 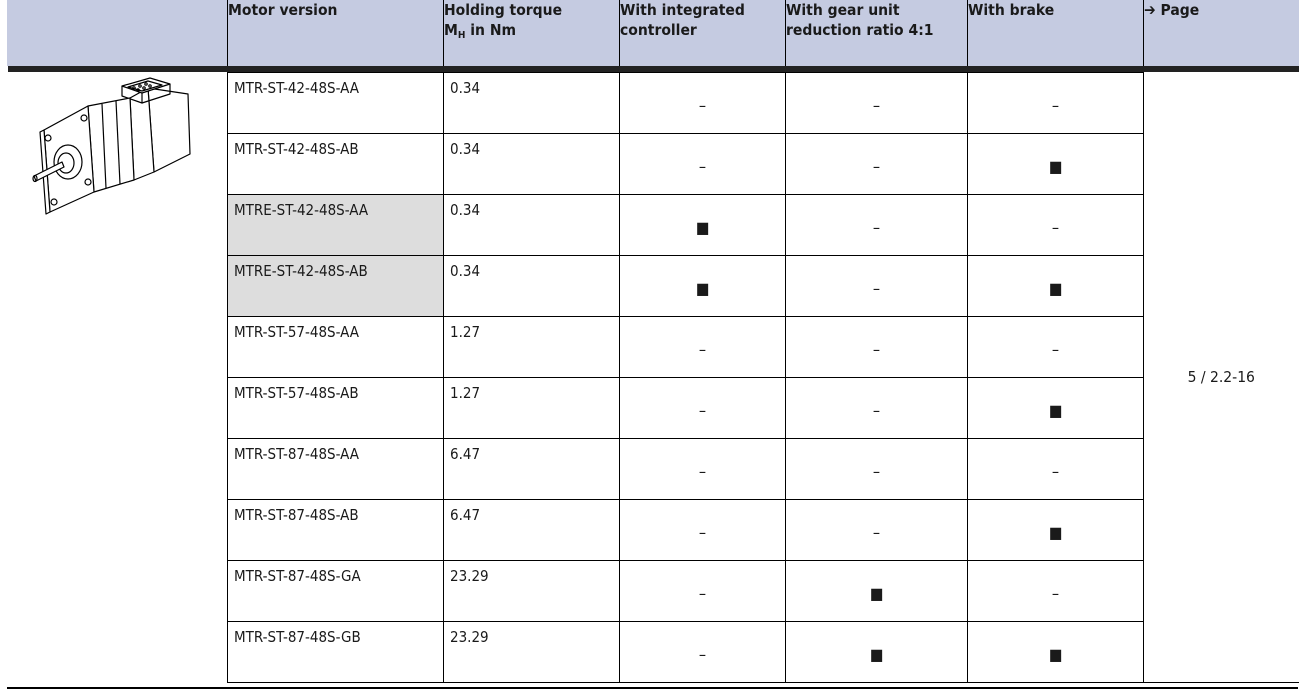 What do you see at coordinates (335, 346) in the screenshot?
I see `motor-version-cell: MTR-ST-57-48S-AA` at bounding box center [335, 346].